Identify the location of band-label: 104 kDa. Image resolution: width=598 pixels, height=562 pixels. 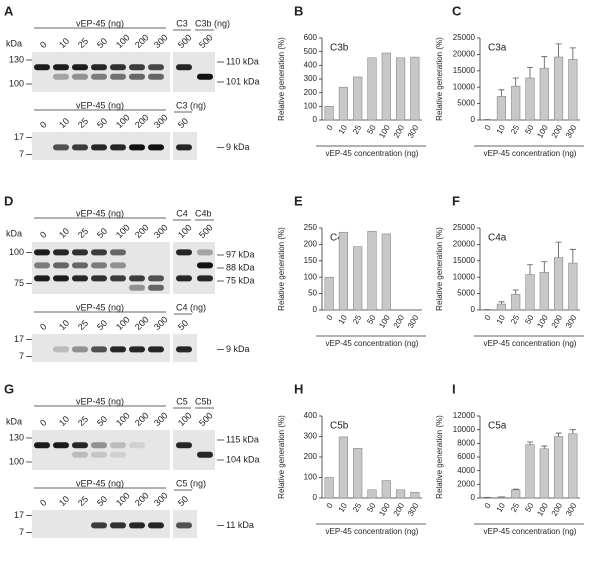
(243, 459).